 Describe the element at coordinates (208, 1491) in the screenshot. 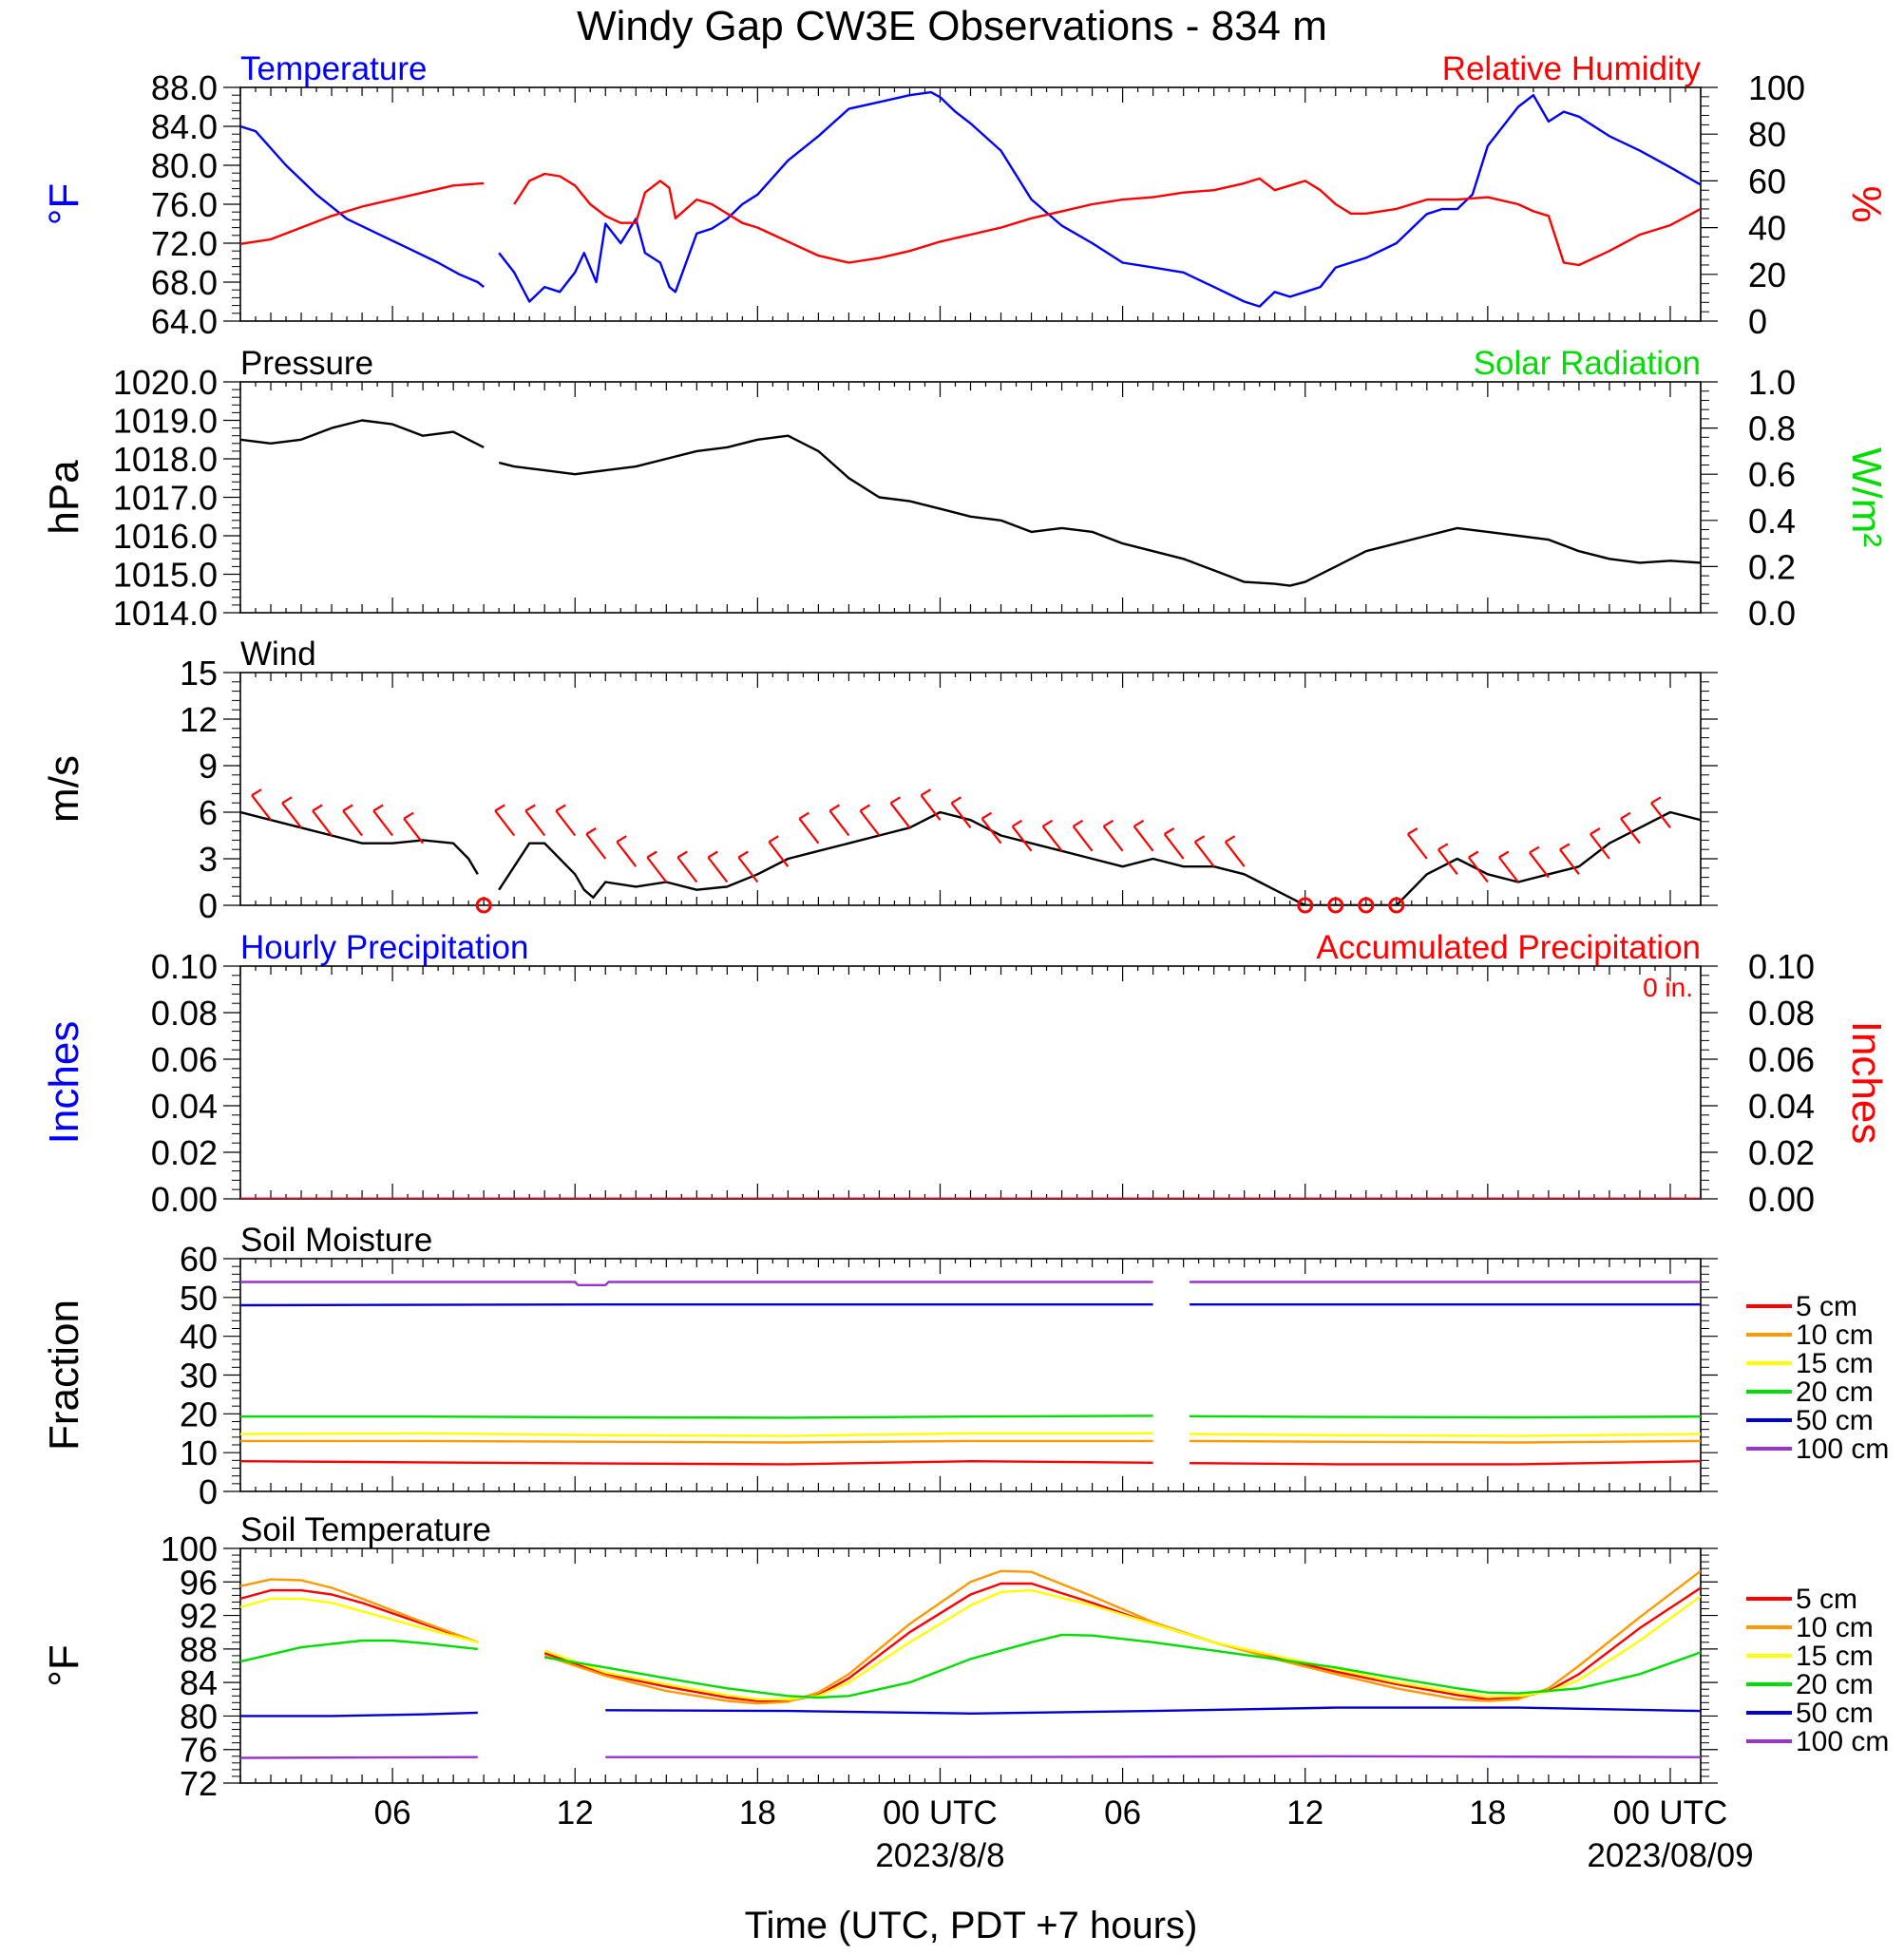

I see `y-tick-label: 0` at that location.